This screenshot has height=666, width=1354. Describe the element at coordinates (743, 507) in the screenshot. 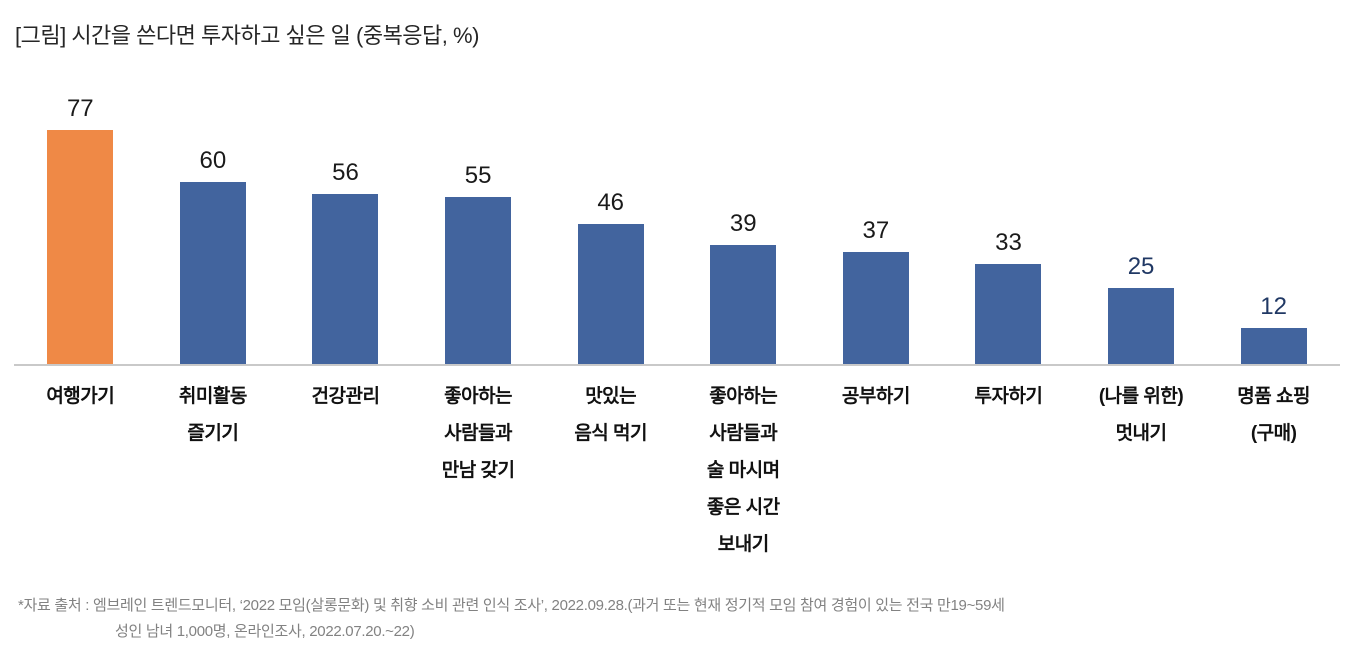

I see `category-label-line: 좋은 시간` at that location.